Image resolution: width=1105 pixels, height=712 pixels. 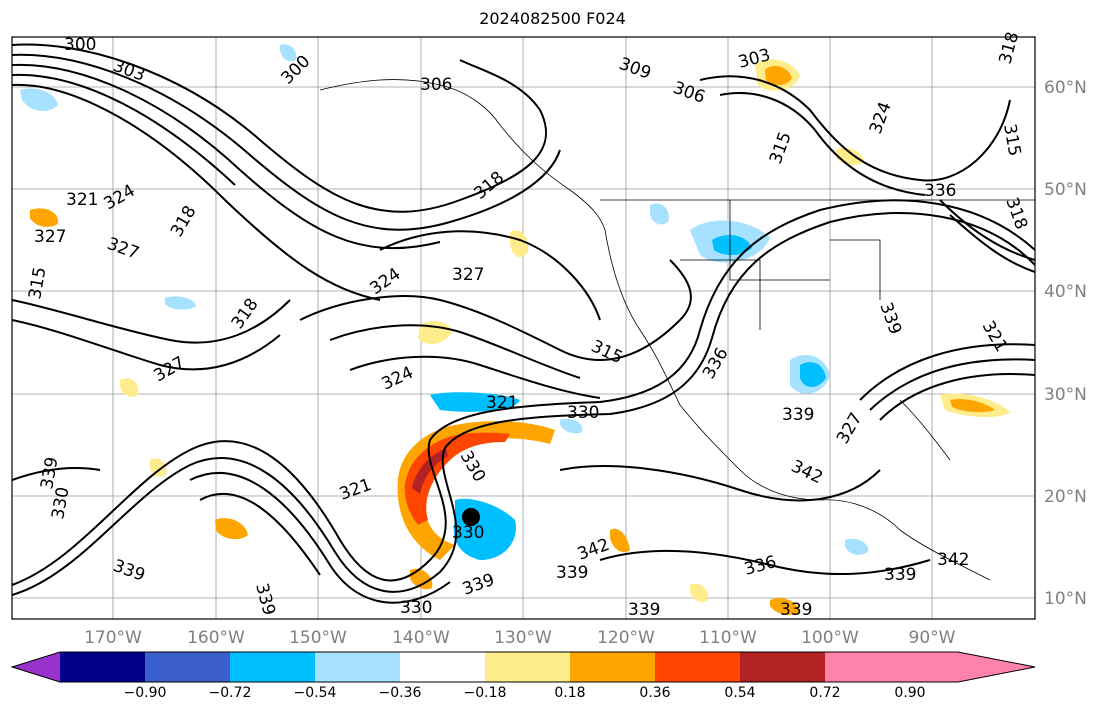 What do you see at coordinates (552, 18) in the screenshot?
I see `map-title: 2024082500 F024` at bounding box center [552, 18].